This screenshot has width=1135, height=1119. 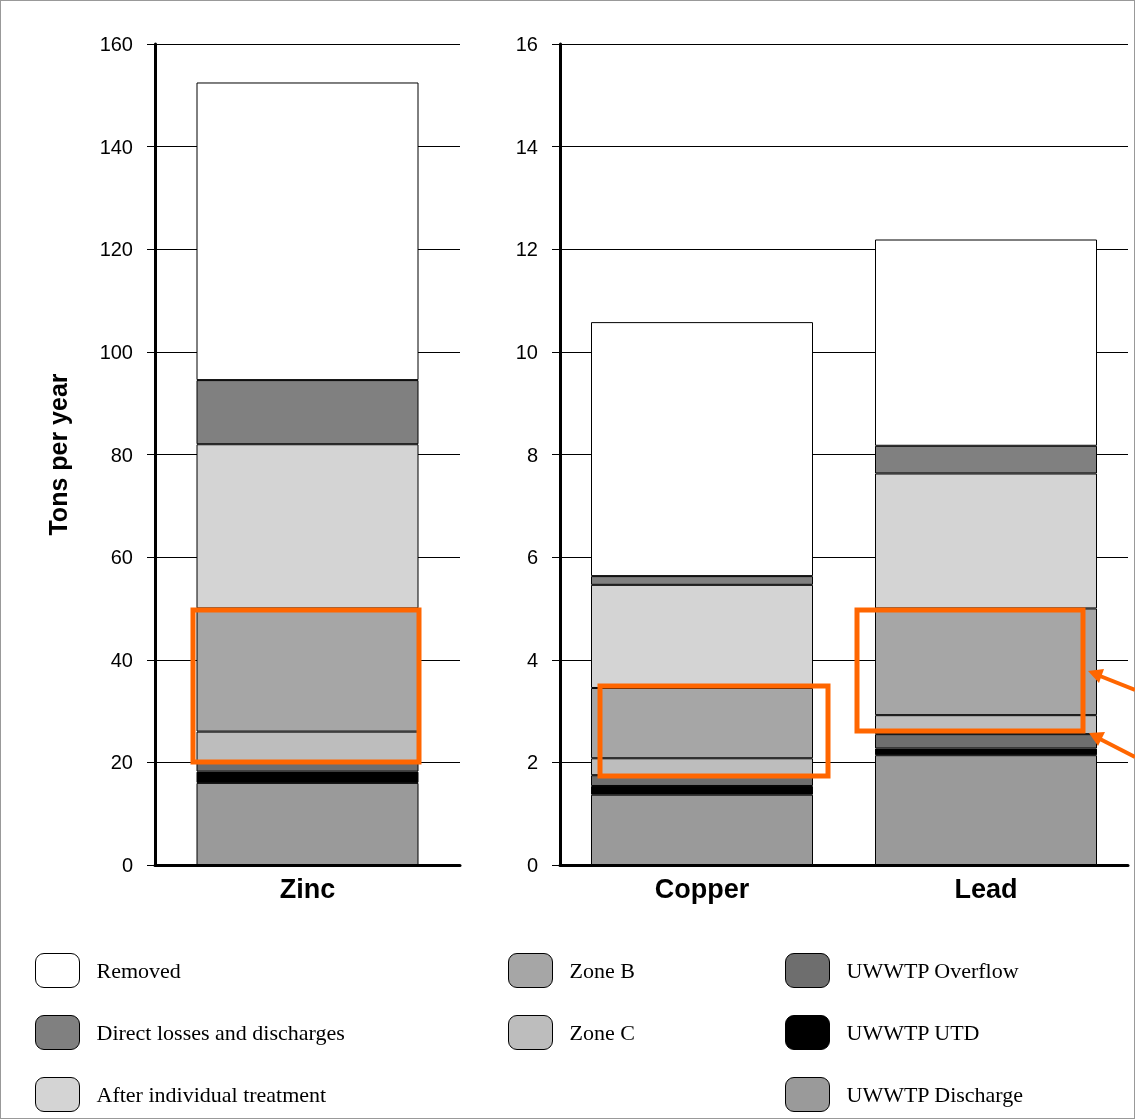 I want to click on y-tick-label: 16, so click(x=526, y=44).